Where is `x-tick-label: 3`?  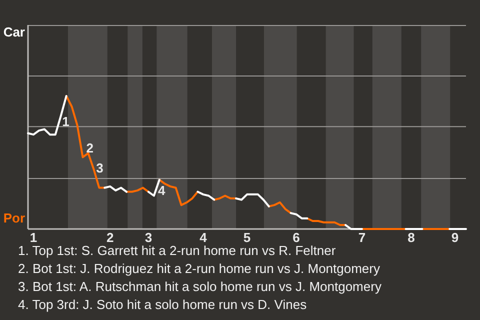 x-tick-label: 3 is located at coordinates (148, 237).